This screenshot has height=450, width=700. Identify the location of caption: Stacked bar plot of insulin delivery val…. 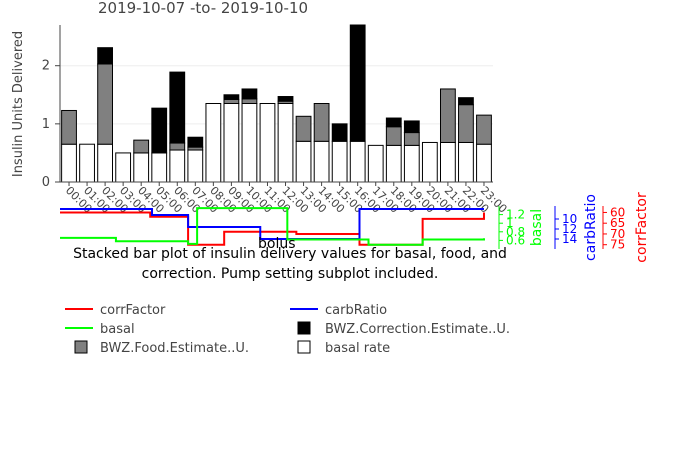
(290, 264).